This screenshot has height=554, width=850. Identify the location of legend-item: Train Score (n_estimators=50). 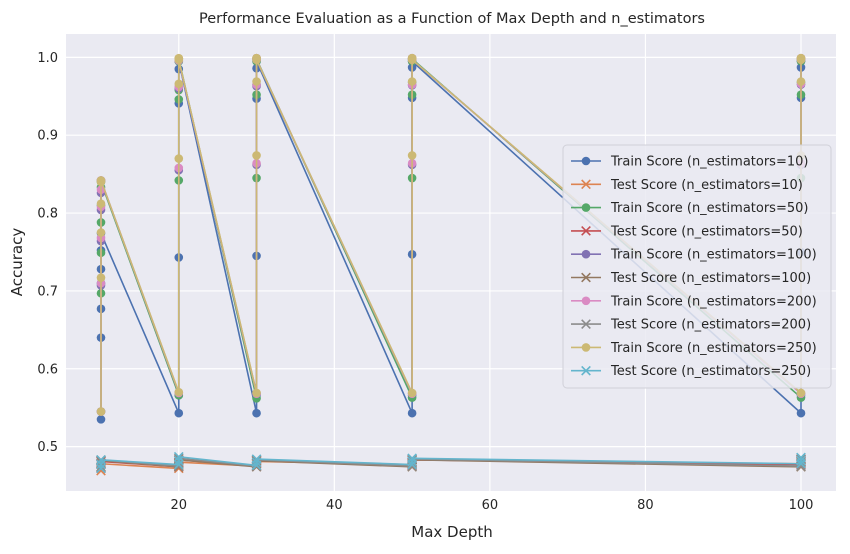
(689, 208).